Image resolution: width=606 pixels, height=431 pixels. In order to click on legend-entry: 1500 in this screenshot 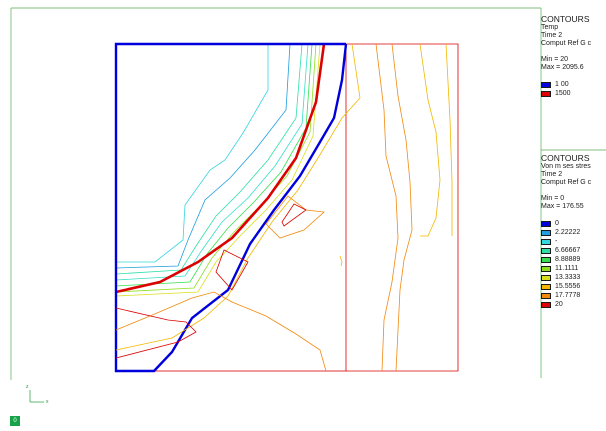, I will do `click(573, 93)`.